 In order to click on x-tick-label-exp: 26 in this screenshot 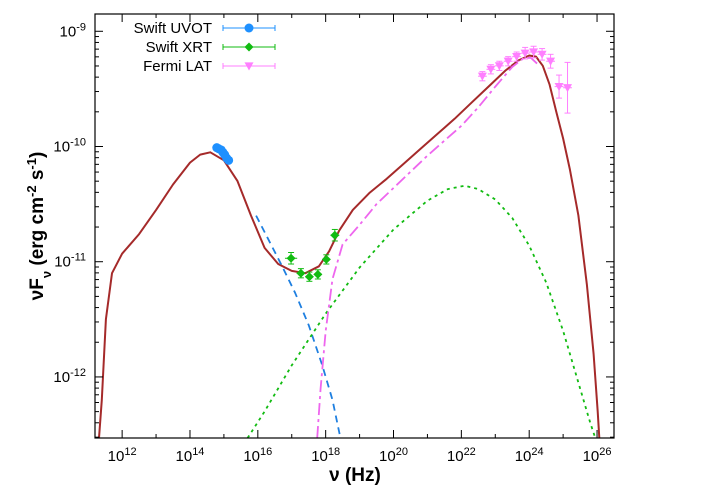, I will do `click(605, 452)`.